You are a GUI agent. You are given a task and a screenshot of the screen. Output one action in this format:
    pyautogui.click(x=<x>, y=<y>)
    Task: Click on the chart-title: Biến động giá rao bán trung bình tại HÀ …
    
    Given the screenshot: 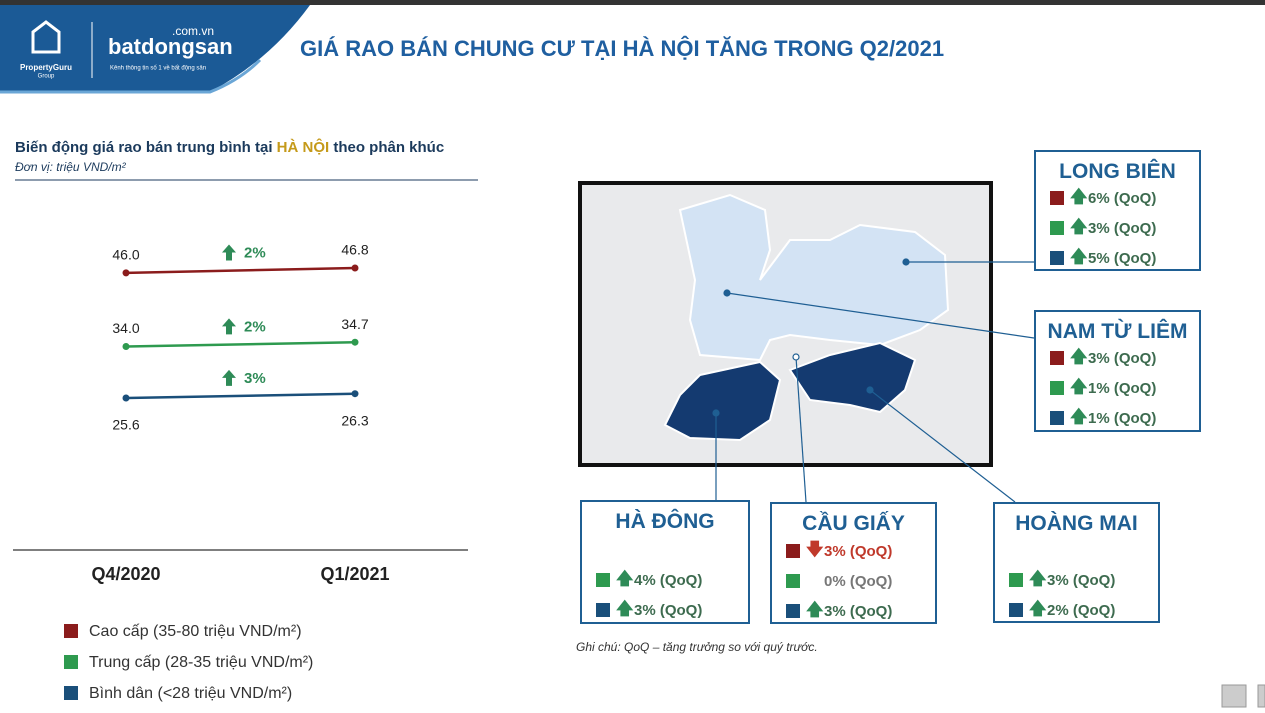 What is the action you would take?
    pyautogui.click(x=229, y=147)
    